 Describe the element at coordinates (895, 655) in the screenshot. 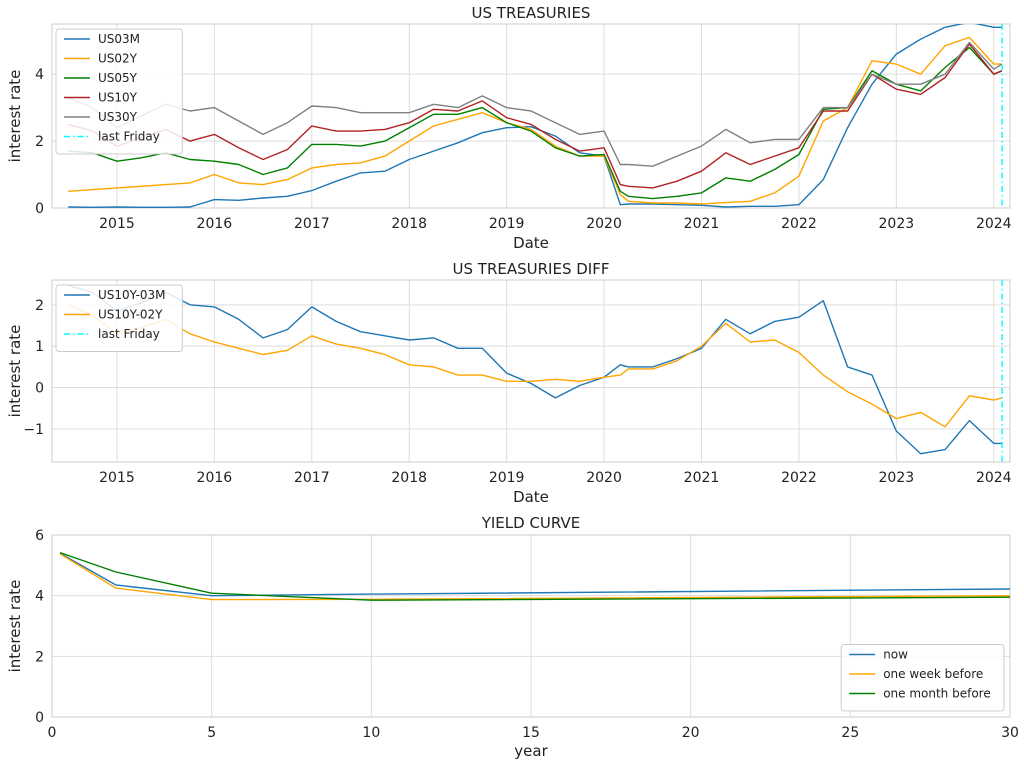

I see `legend-label: now` at that location.